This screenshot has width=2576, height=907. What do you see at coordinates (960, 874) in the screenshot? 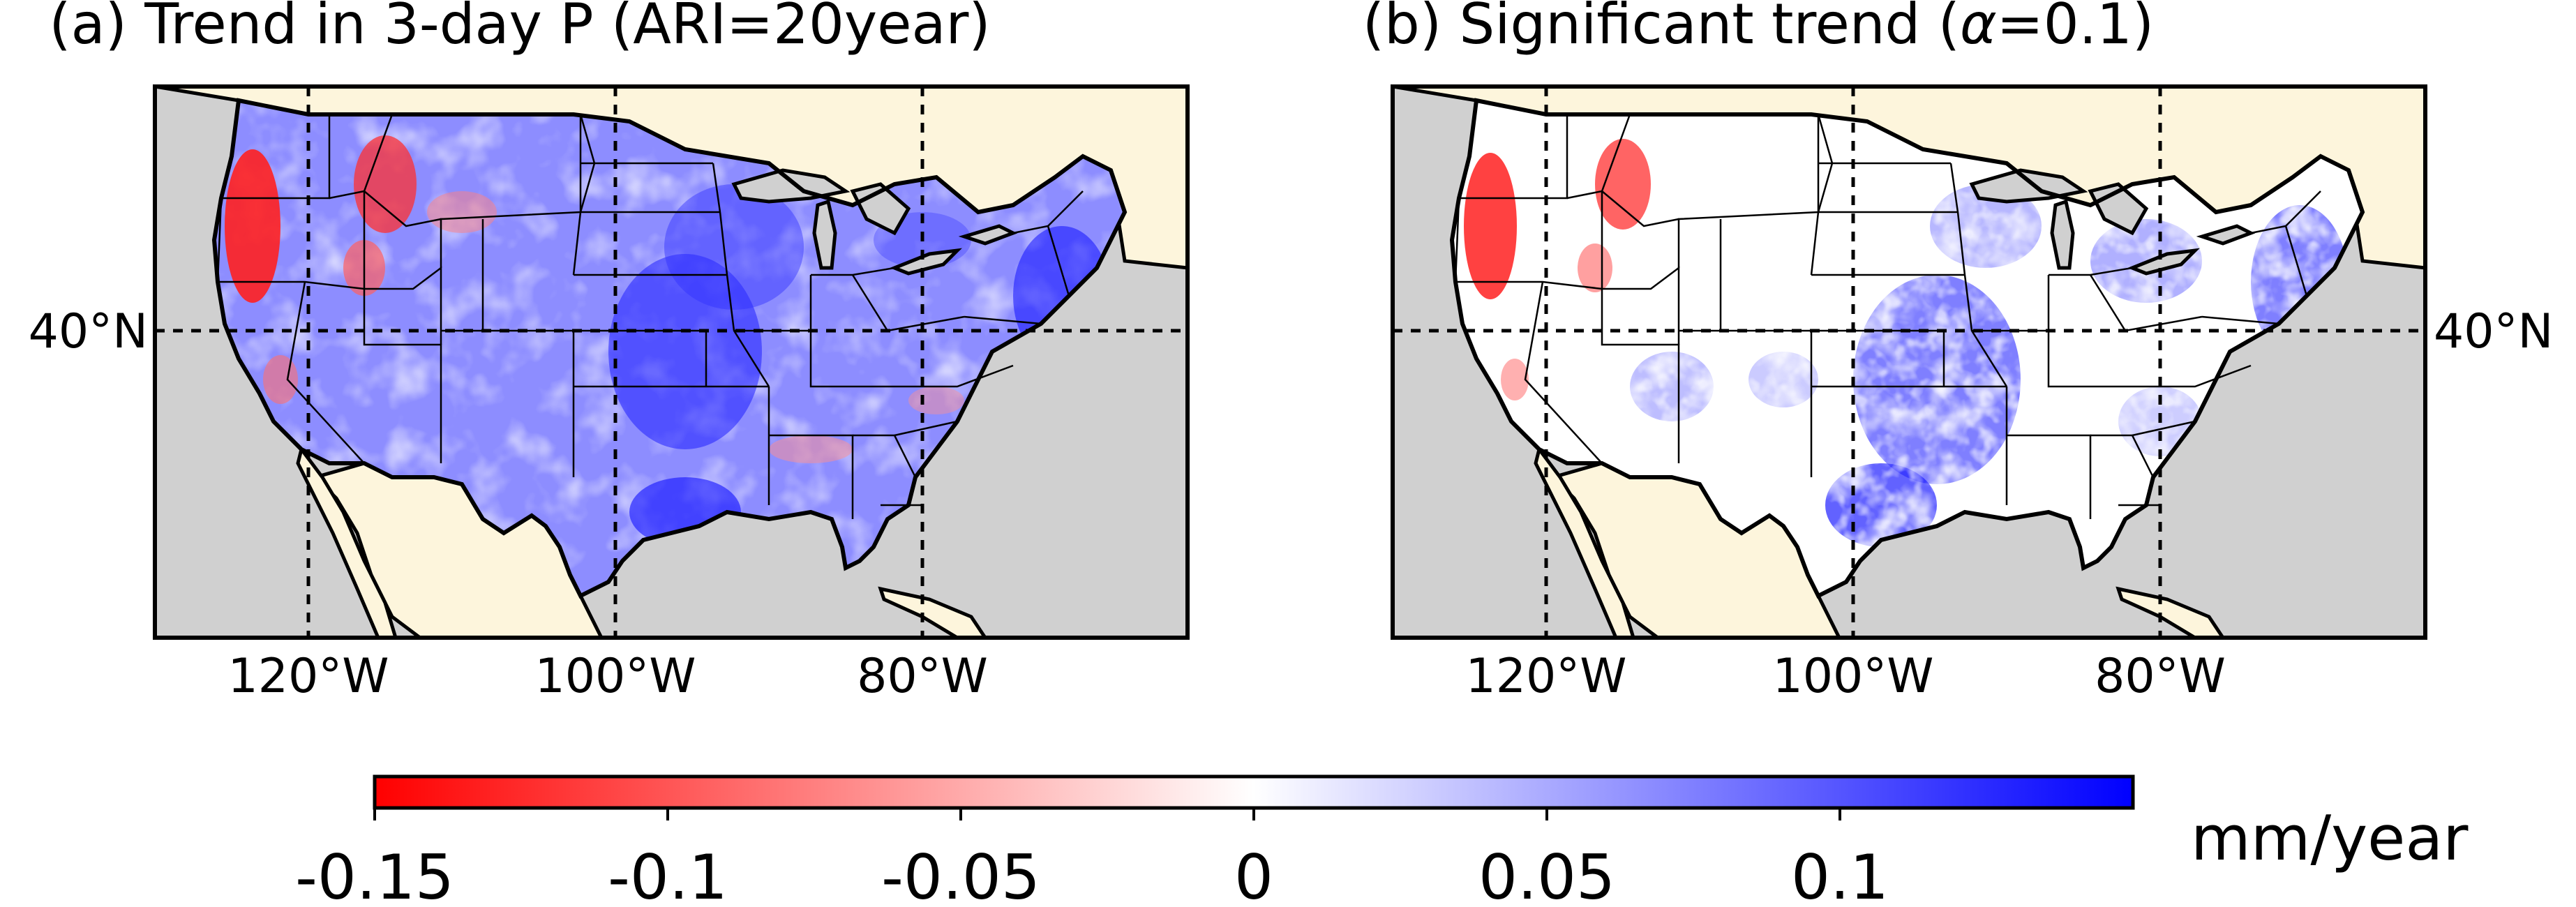
I see `colorbar-tick-label: -0.05` at bounding box center [960, 874].